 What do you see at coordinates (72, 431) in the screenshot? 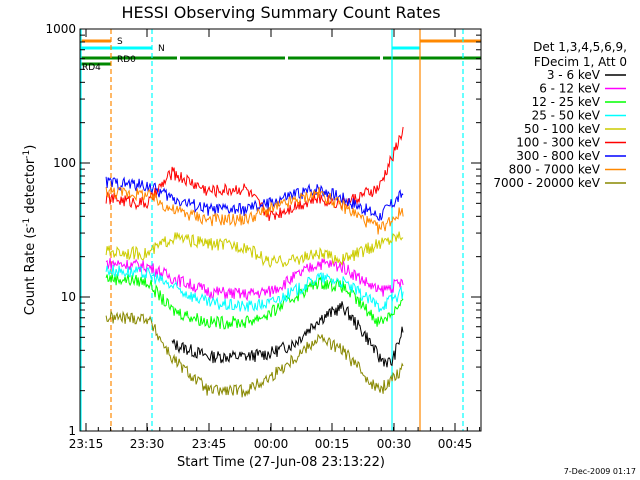
I see `y-tick-label: 1` at bounding box center [72, 431].